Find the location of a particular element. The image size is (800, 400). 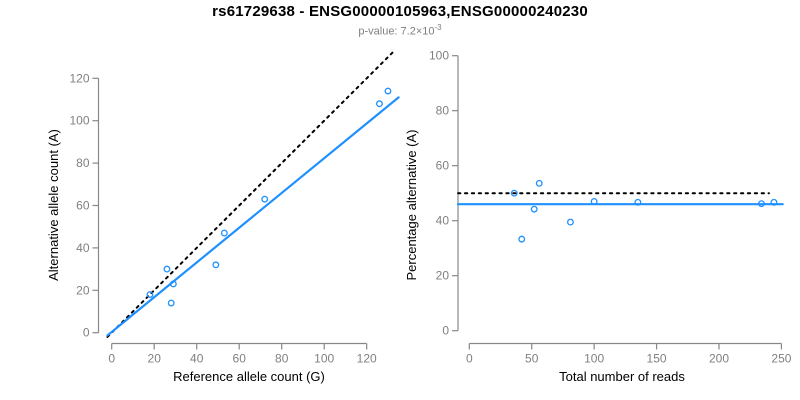

p-value-text: p-value: 7.2×10 is located at coordinates (396, 31).